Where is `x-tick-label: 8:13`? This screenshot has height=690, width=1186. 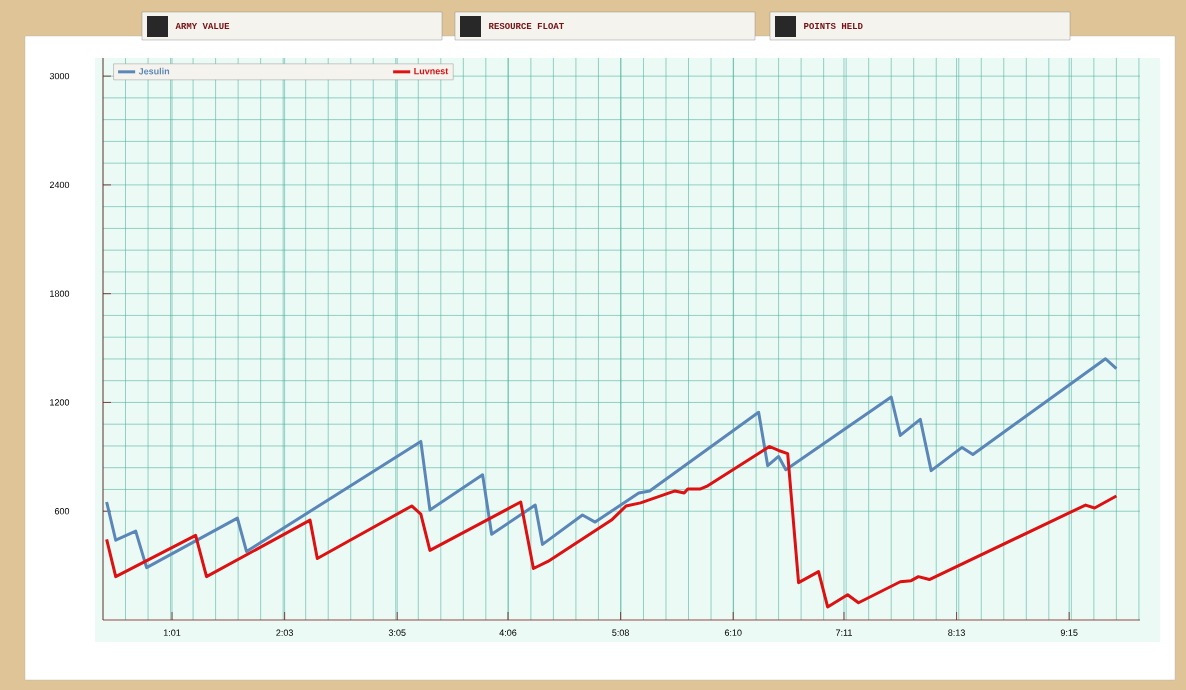 x-tick-label: 8:13 is located at coordinates (956, 632).